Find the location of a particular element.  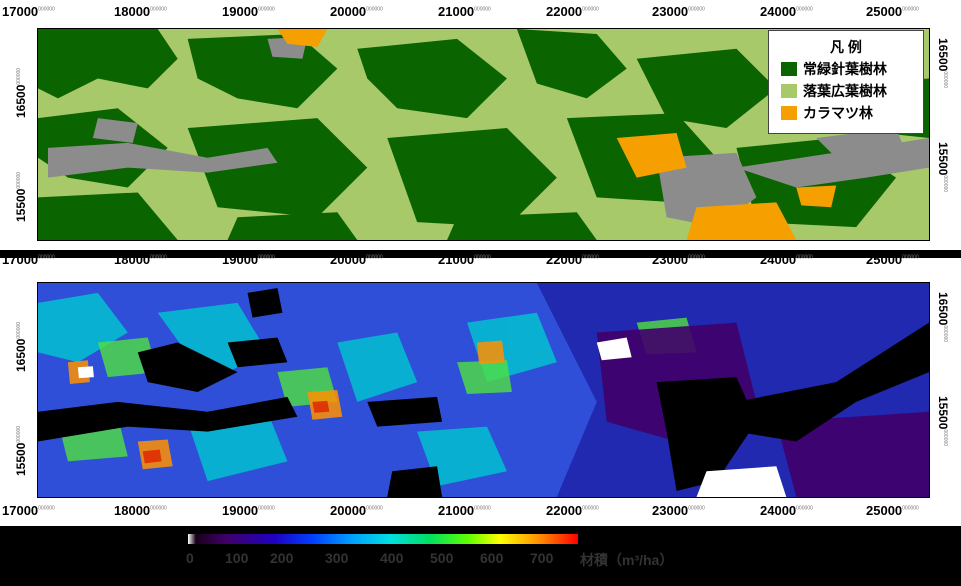

colorbar-tick: 300 is located at coordinates (337, 558).